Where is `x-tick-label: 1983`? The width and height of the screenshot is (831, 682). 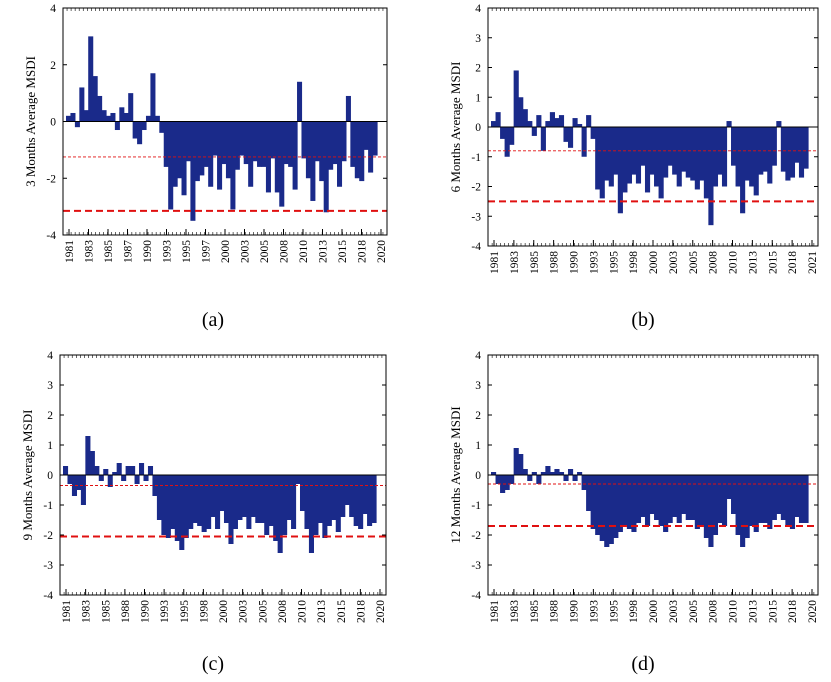 x-tick-label: 1983 is located at coordinates (515, 262).